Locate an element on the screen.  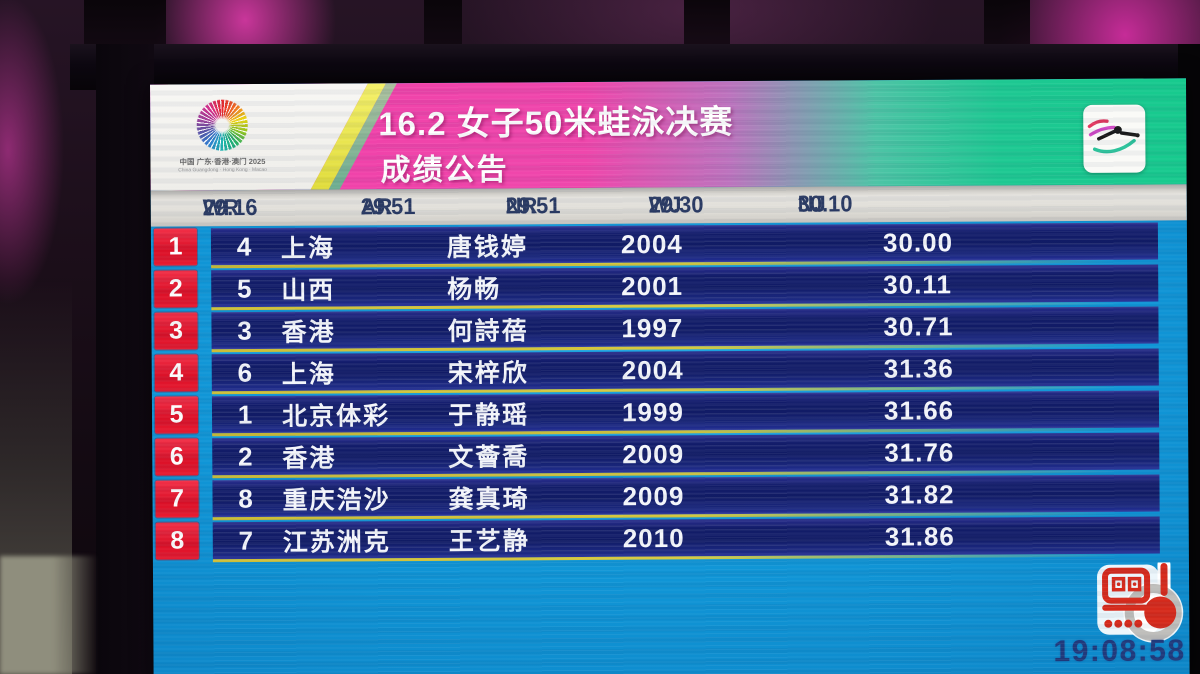
result-time: 30.00 is located at coordinates (918, 242).